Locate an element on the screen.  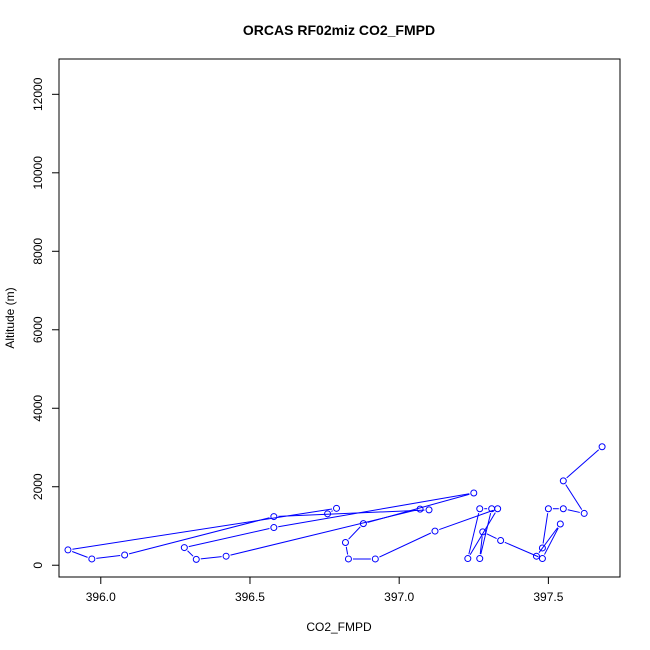
chart-title: ORCAS RF02miz CO2_FMPD is located at coordinates (339, 30).